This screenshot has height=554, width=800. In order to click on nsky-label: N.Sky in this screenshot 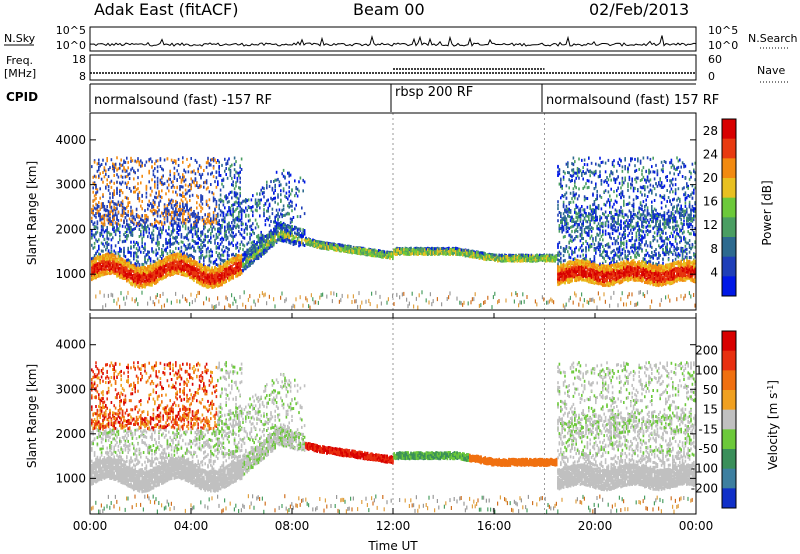, I will do `click(20, 38)`.